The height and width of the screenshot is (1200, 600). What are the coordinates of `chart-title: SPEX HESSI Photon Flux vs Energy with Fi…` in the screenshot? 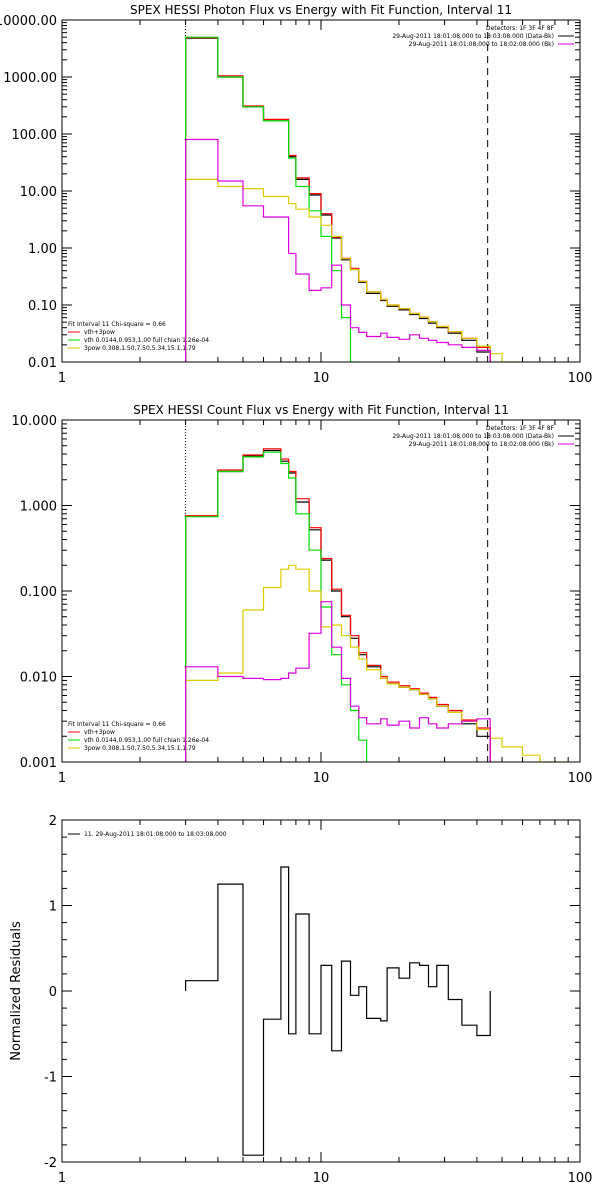 It's located at (321, 10).